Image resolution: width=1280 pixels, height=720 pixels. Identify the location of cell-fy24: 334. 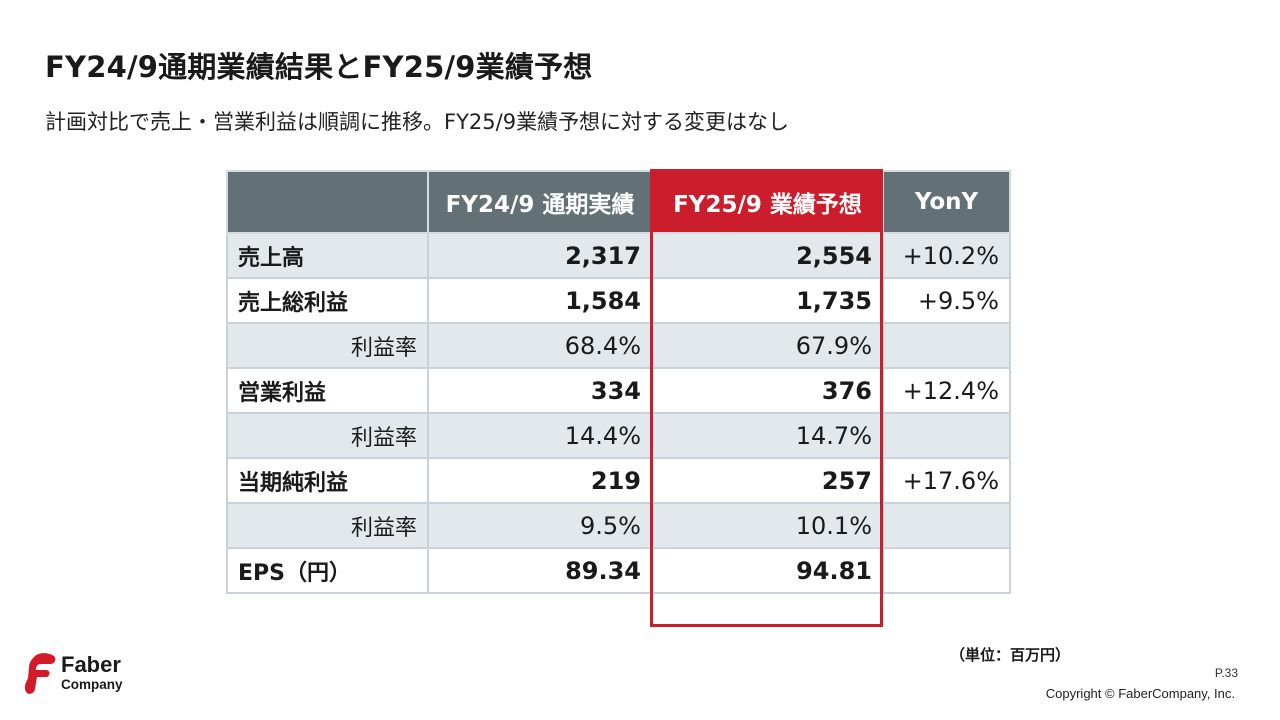
(540, 390).